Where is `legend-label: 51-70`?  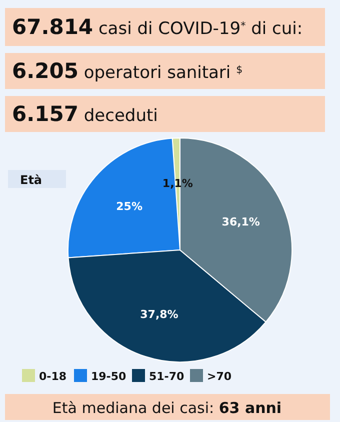 legend-label: 51-70 is located at coordinates (167, 376).